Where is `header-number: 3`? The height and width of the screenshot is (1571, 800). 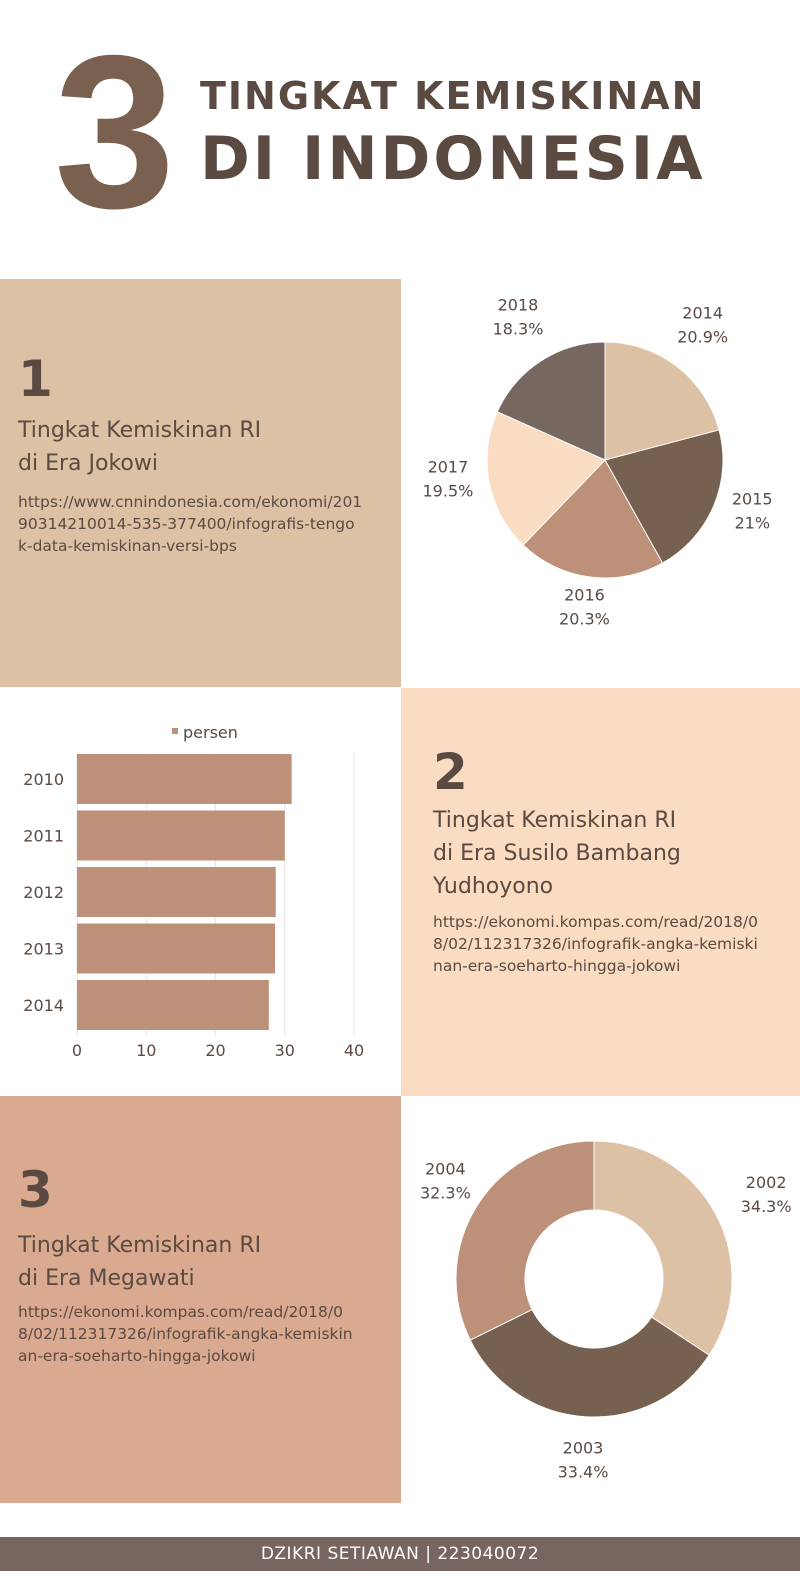 header-number: 3 is located at coordinates (114, 132).